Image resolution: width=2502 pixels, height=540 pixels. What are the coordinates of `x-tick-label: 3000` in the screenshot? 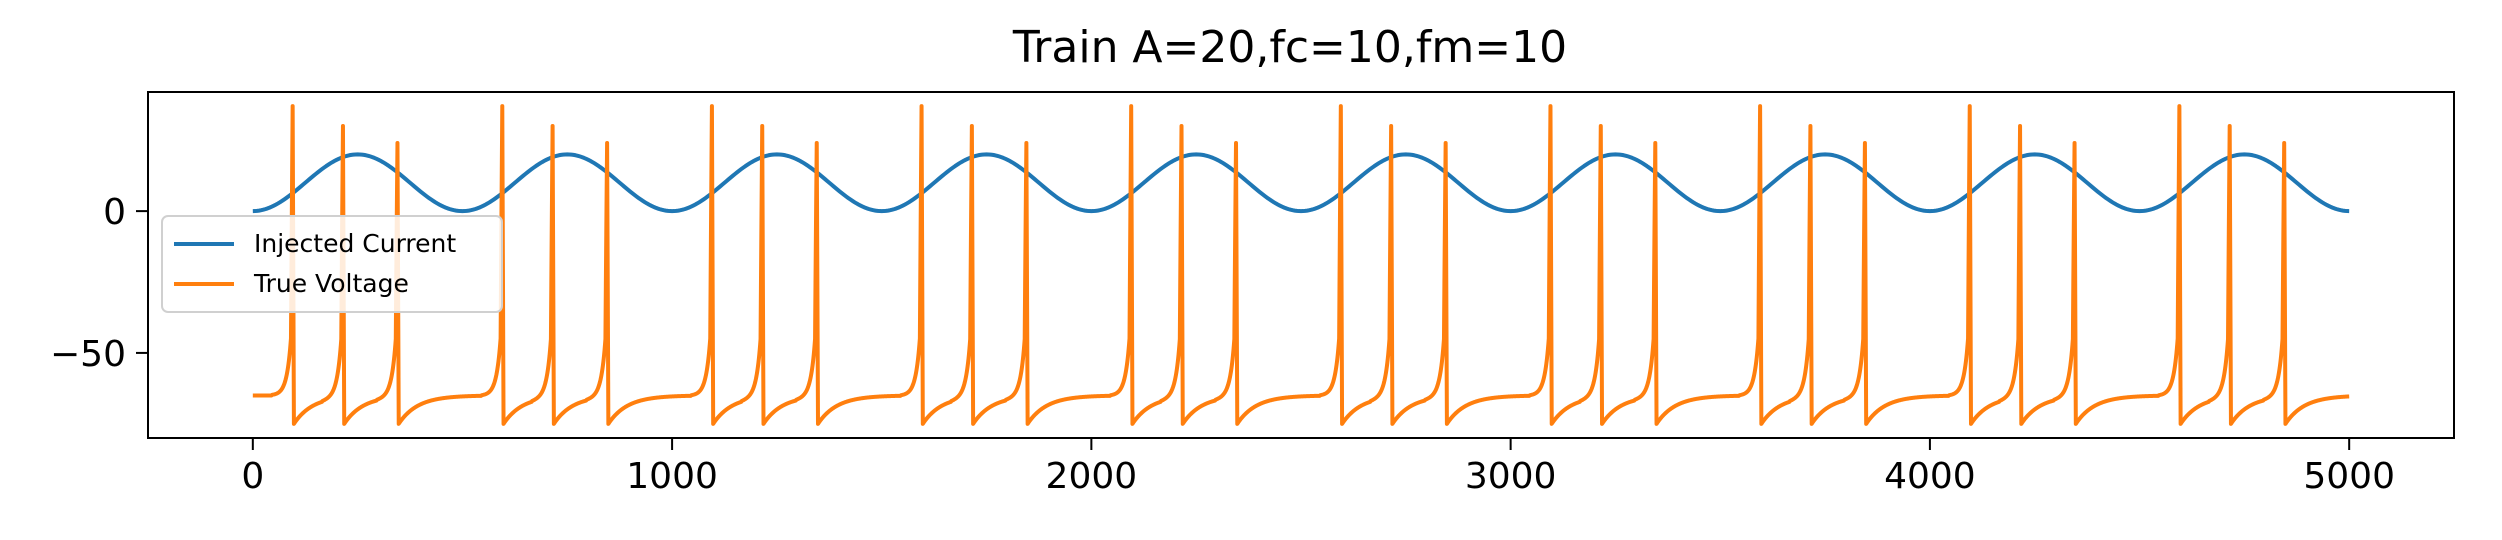 It's located at (1511, 476).